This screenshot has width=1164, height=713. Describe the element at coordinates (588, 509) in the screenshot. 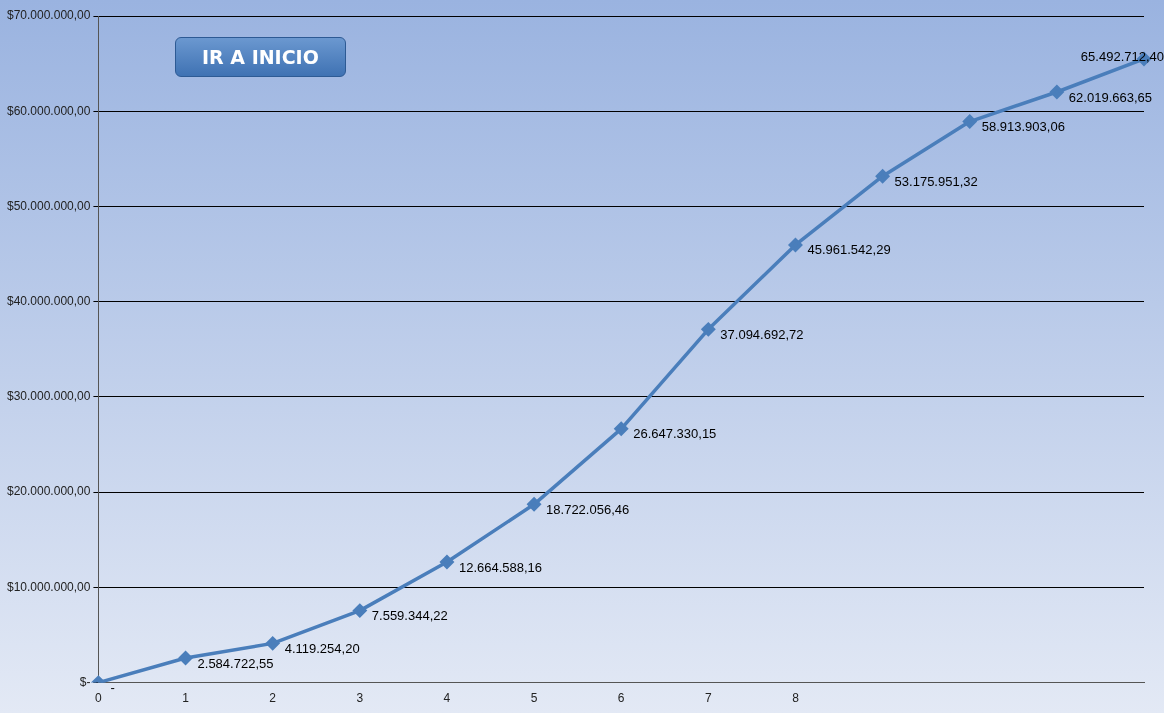

I see `data-label: 18.722.056,46` at that location.